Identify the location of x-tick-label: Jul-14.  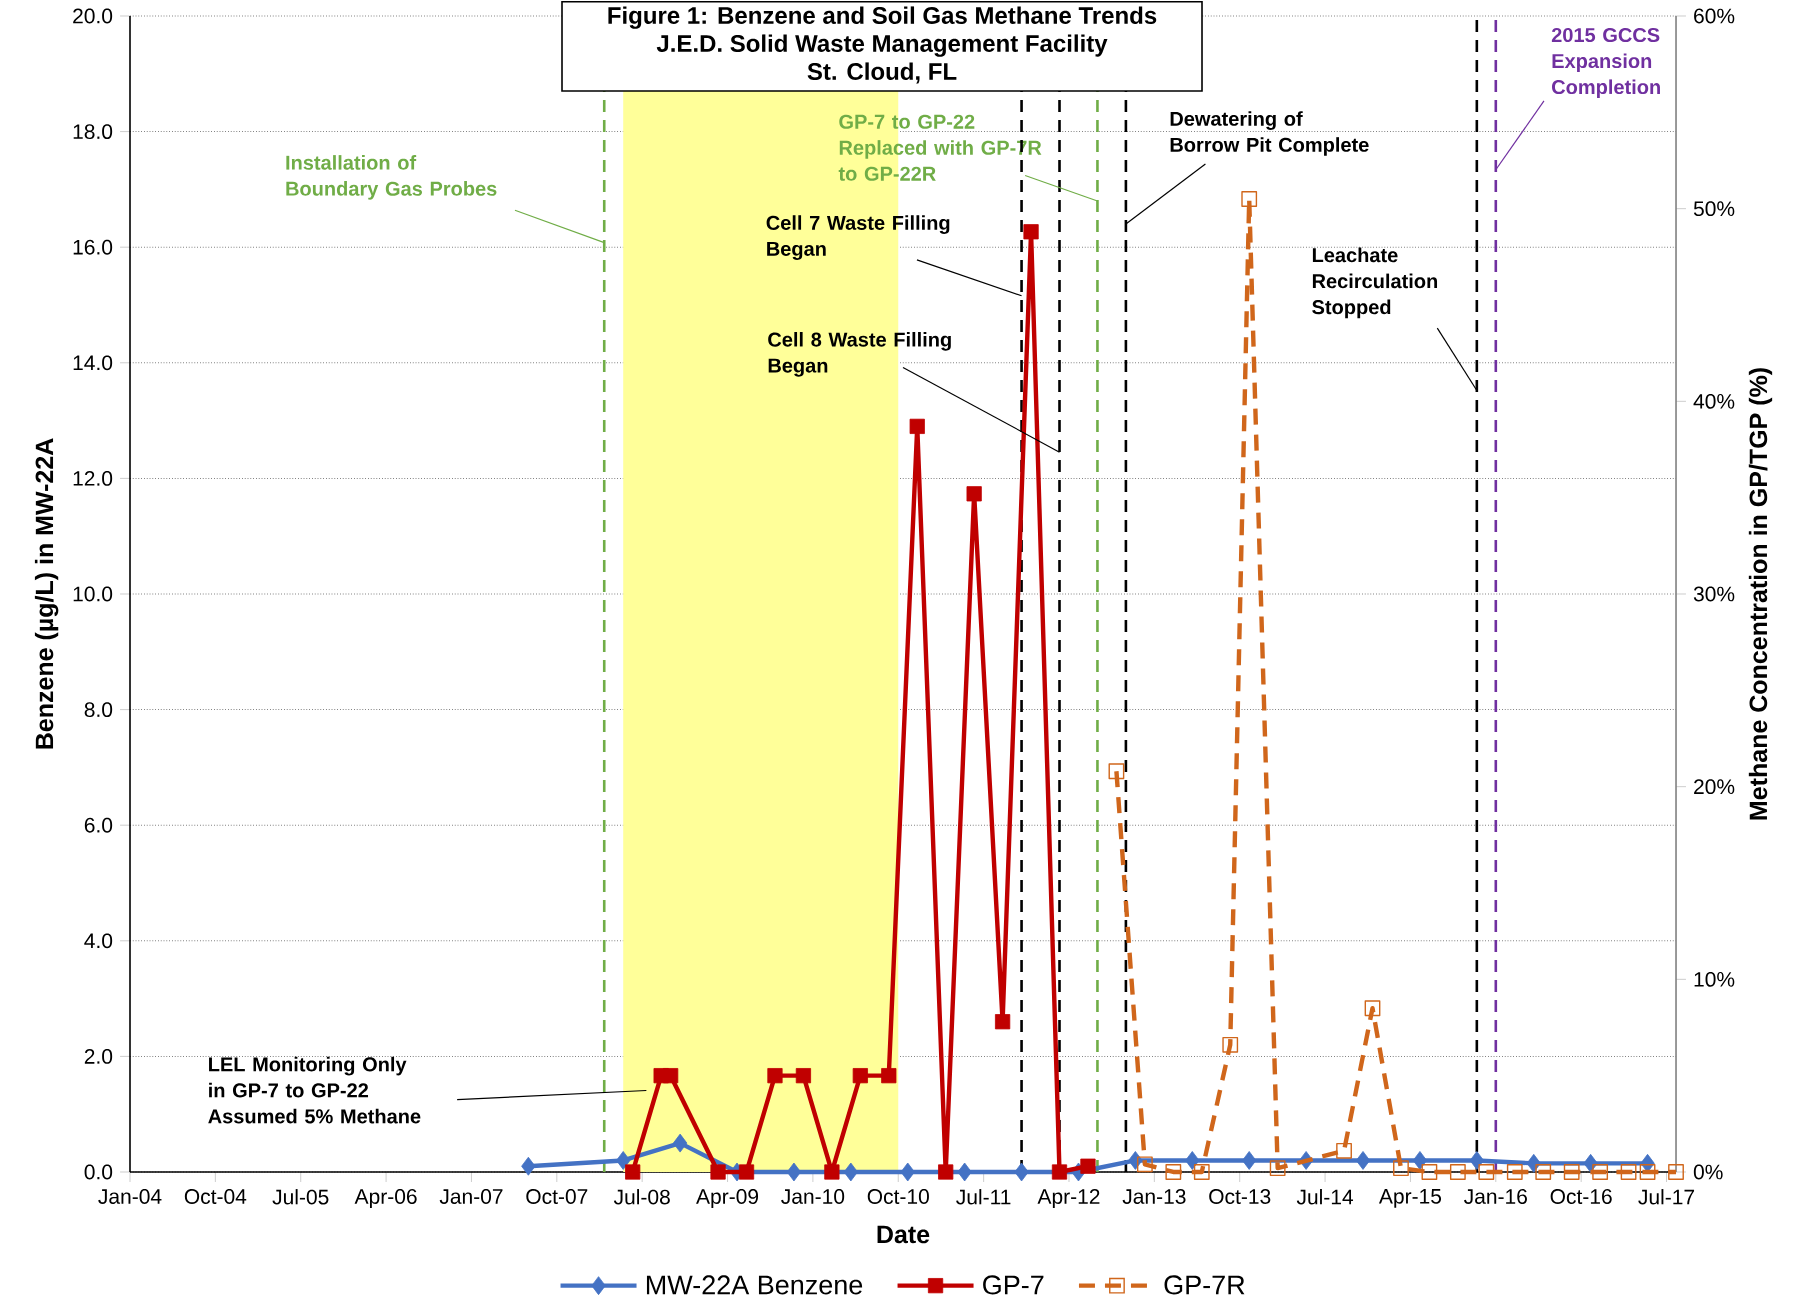
(1325, 1197).